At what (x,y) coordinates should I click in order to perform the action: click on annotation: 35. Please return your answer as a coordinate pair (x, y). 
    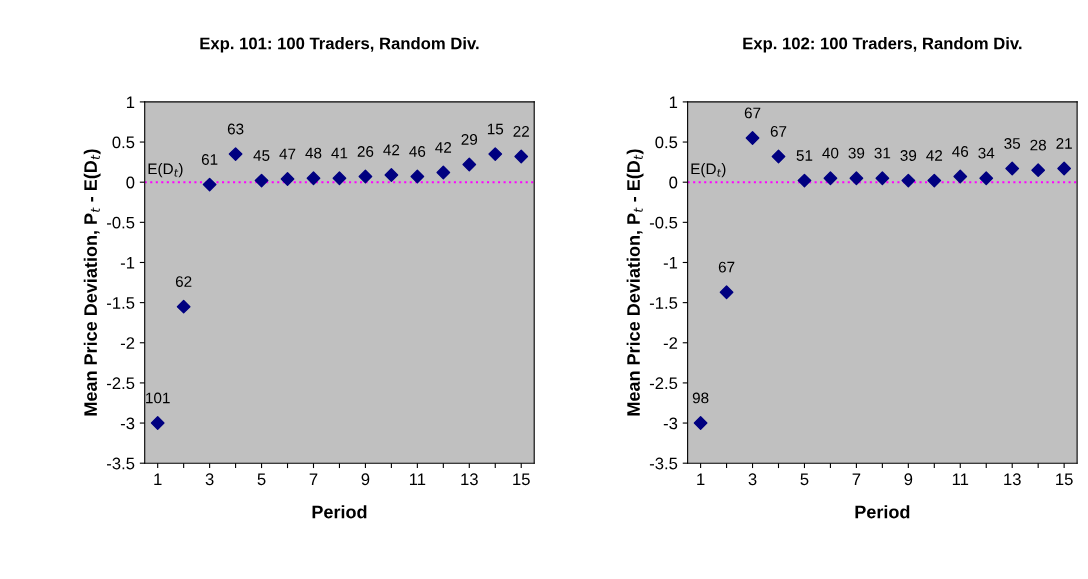
    Looking at the image, I should click on (1012, 143).